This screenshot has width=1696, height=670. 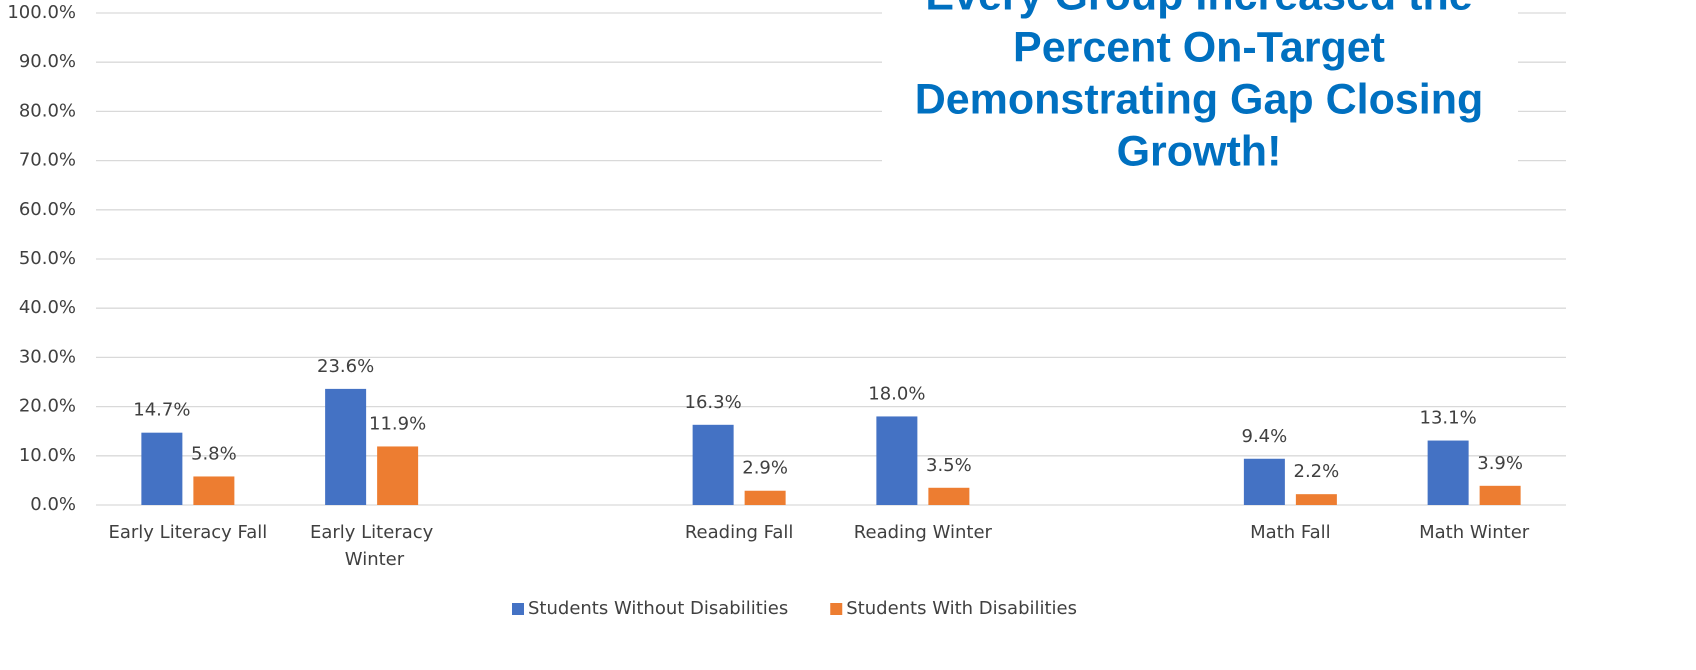 I want to click on y-tick-label: 60.0%, so click(x=47, y=209).